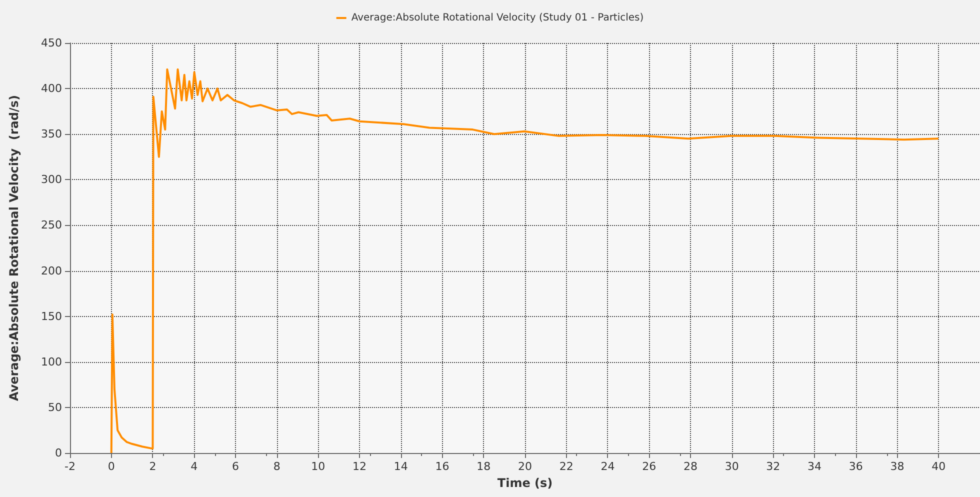 Image resolution: width=980 pixels, height=497 pixels. Describe the element at coordinates (497, 18) in the screenshot. I see `legend-label: Average:Absolute Rotational Velocity (Study 01 - Particles)` at that location.